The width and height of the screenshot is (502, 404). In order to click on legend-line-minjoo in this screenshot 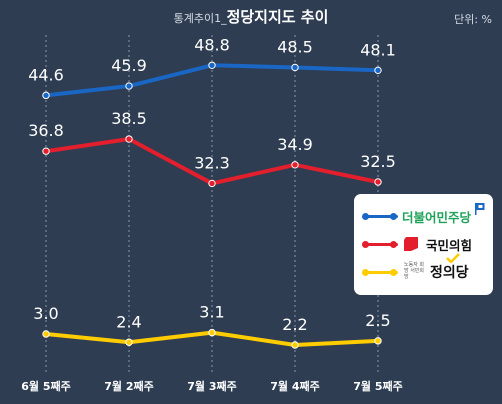, I will do `click(381, 216)`.